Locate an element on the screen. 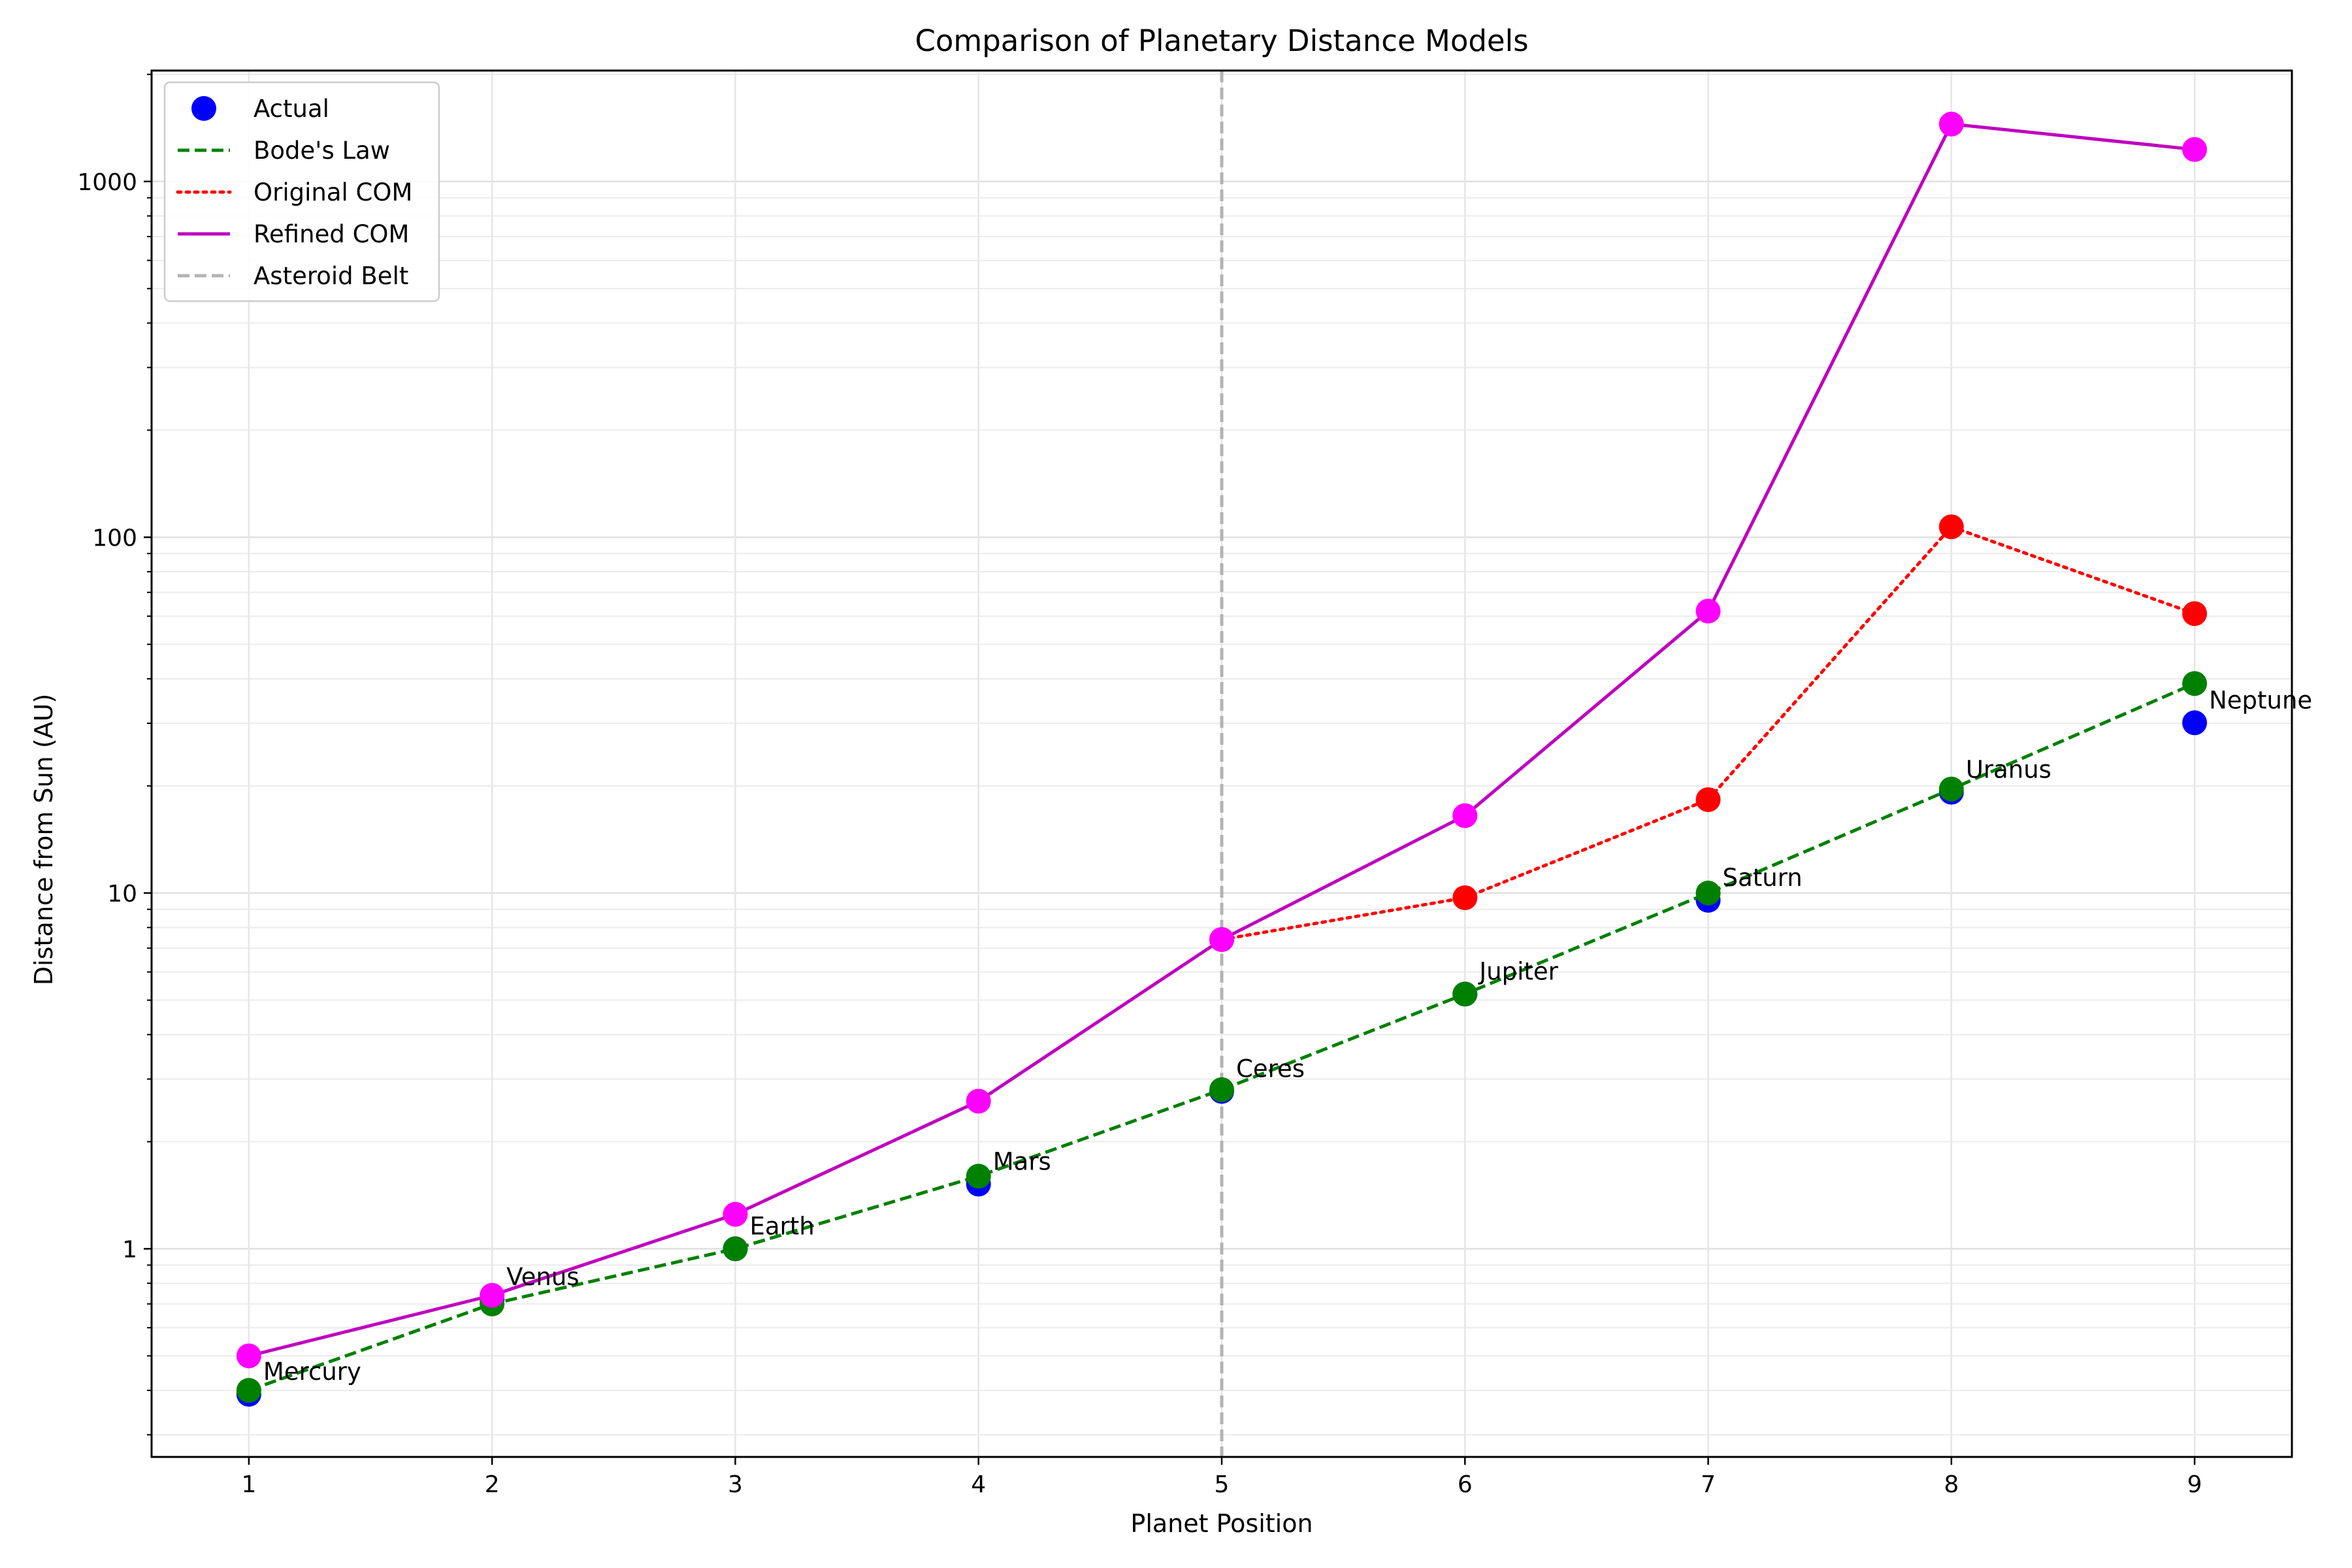 The height and width of the screenshot is (1568, 2352). x-tick-label: 5 is located at coordinates (1222, 1484).